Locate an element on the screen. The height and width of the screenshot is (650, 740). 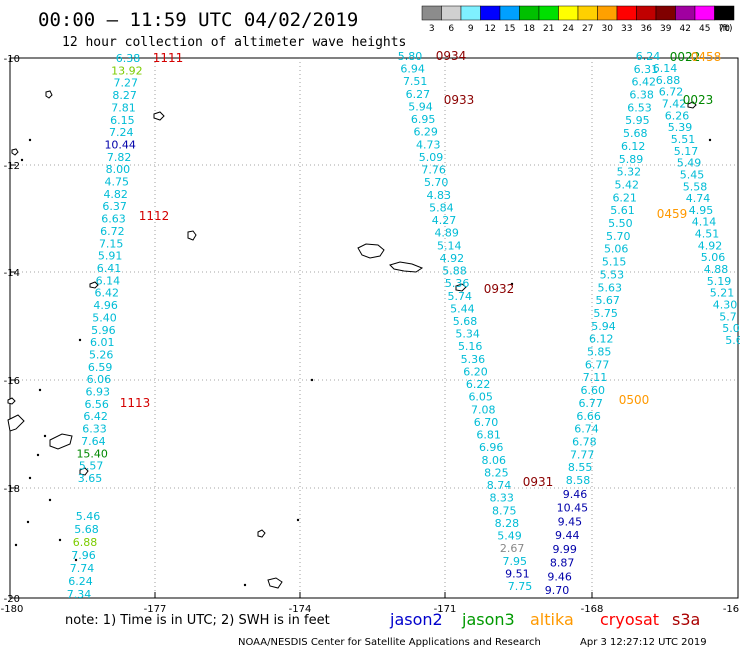
wave-height-value: 5.36 is located at coordinates (457, 283).